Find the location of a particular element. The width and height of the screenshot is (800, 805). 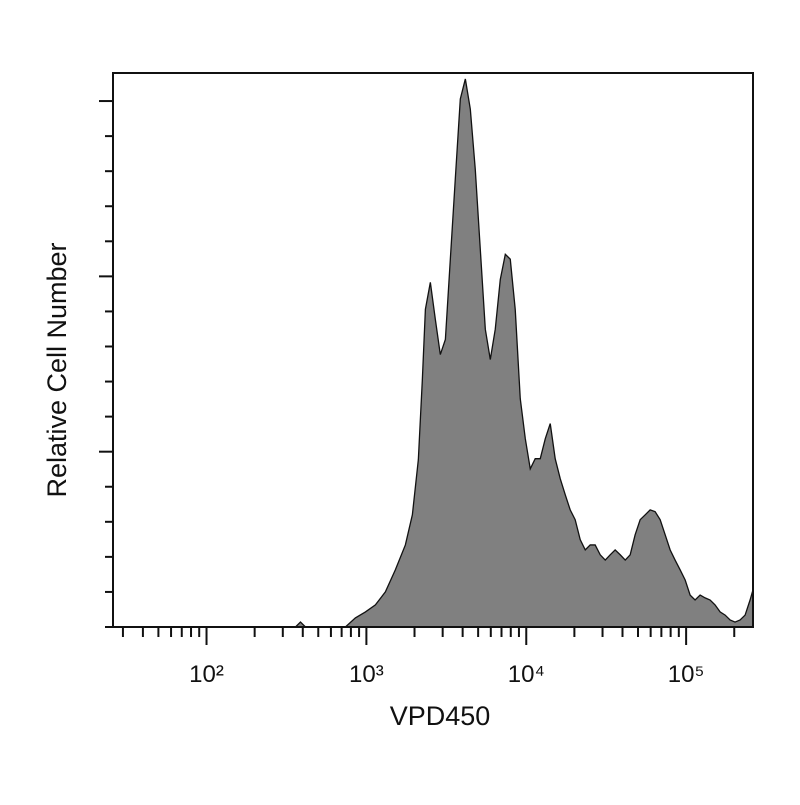

x-tick-label: 10⁵ is located at coordinates (686, 674).